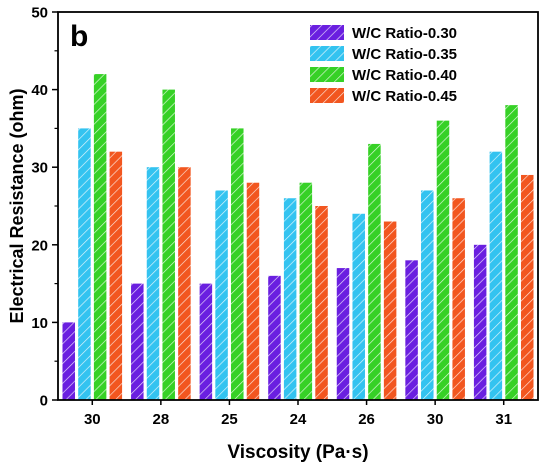 This screenshot has width=550, height=468. I want to click on legend-label: W/C Ratio-0.40, so click(404, 75).